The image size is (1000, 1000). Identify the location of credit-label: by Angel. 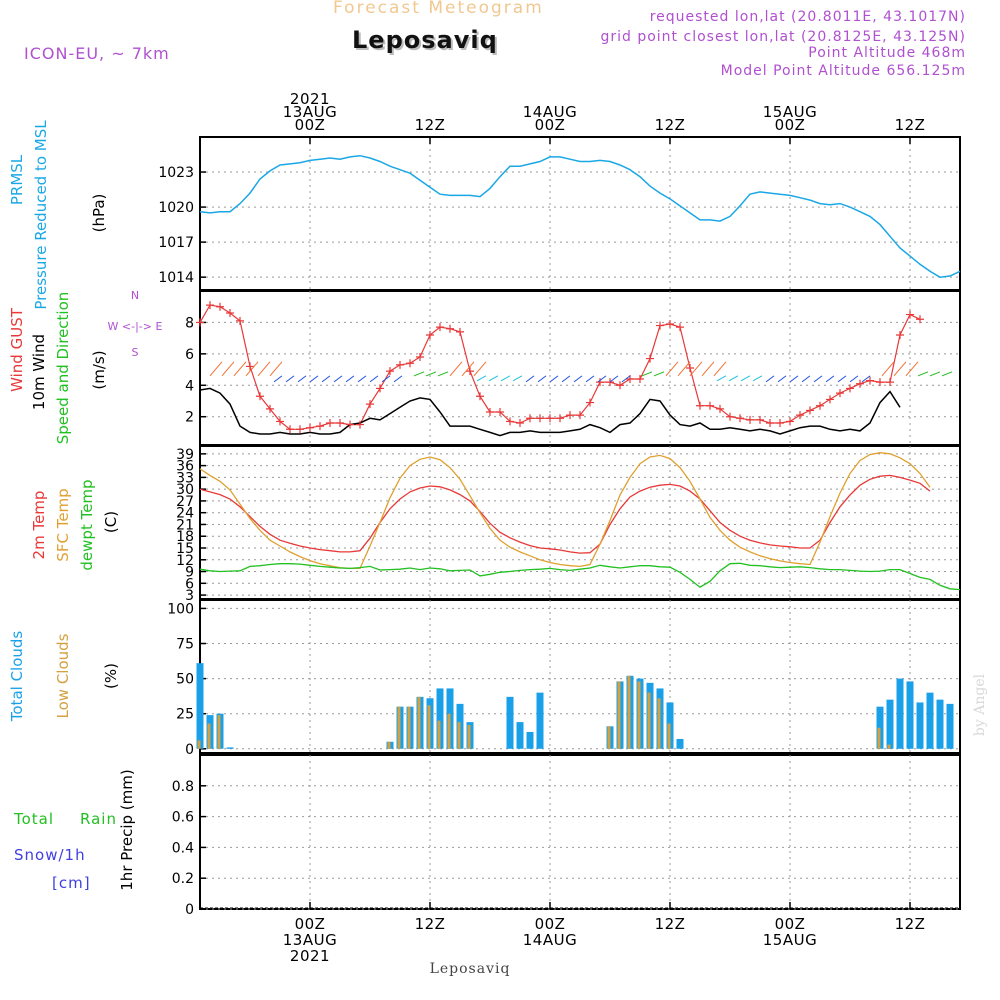
(980, 704).